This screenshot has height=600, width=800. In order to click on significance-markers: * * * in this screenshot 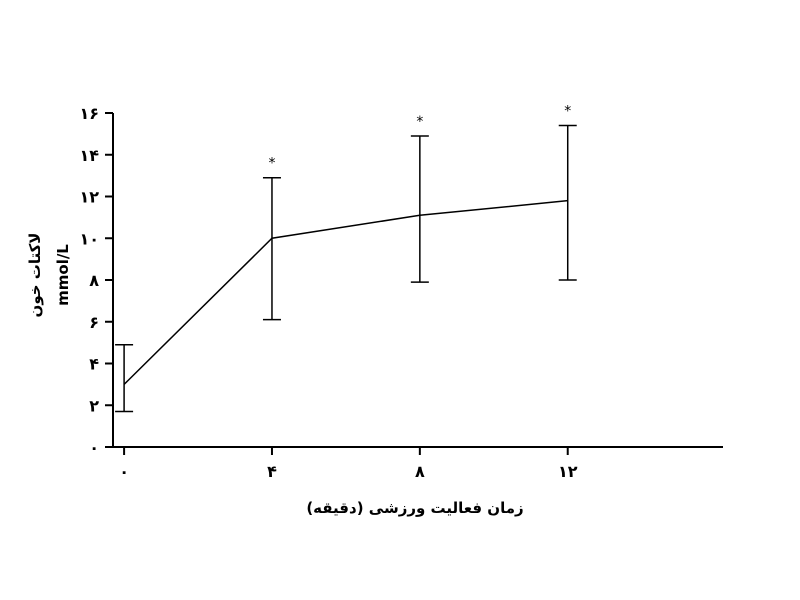, I will do `click(419, 138)`.